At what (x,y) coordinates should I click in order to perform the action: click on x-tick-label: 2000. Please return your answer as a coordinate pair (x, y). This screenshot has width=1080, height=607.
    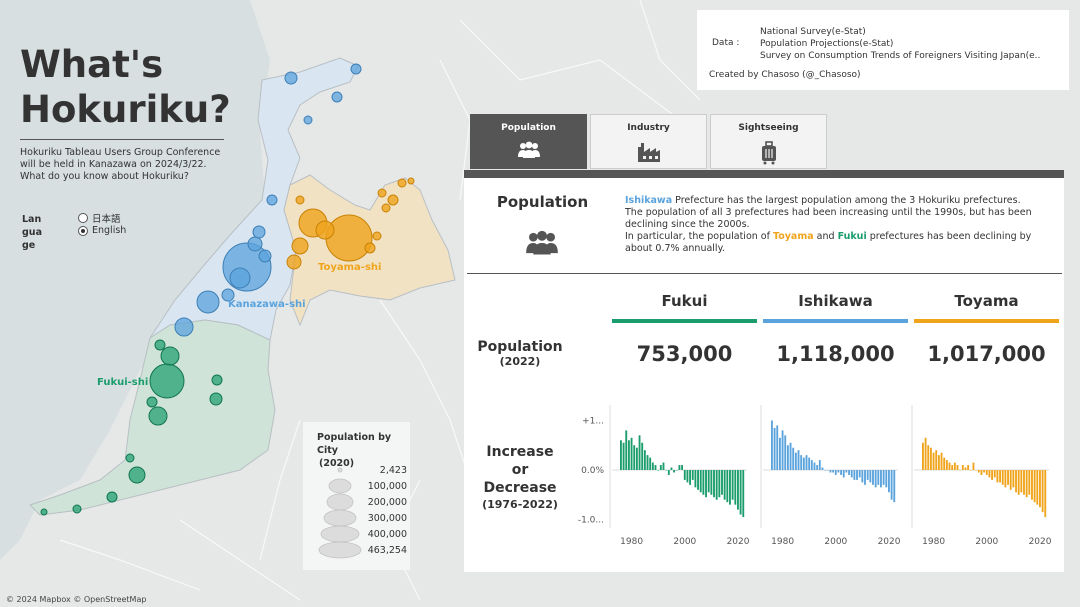
    Looking at the image, I should click on (835, 542).